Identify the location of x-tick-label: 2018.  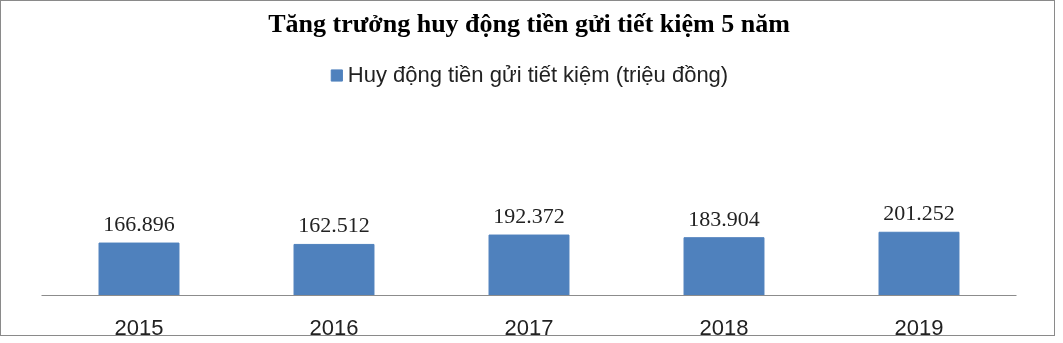
(724, 327).